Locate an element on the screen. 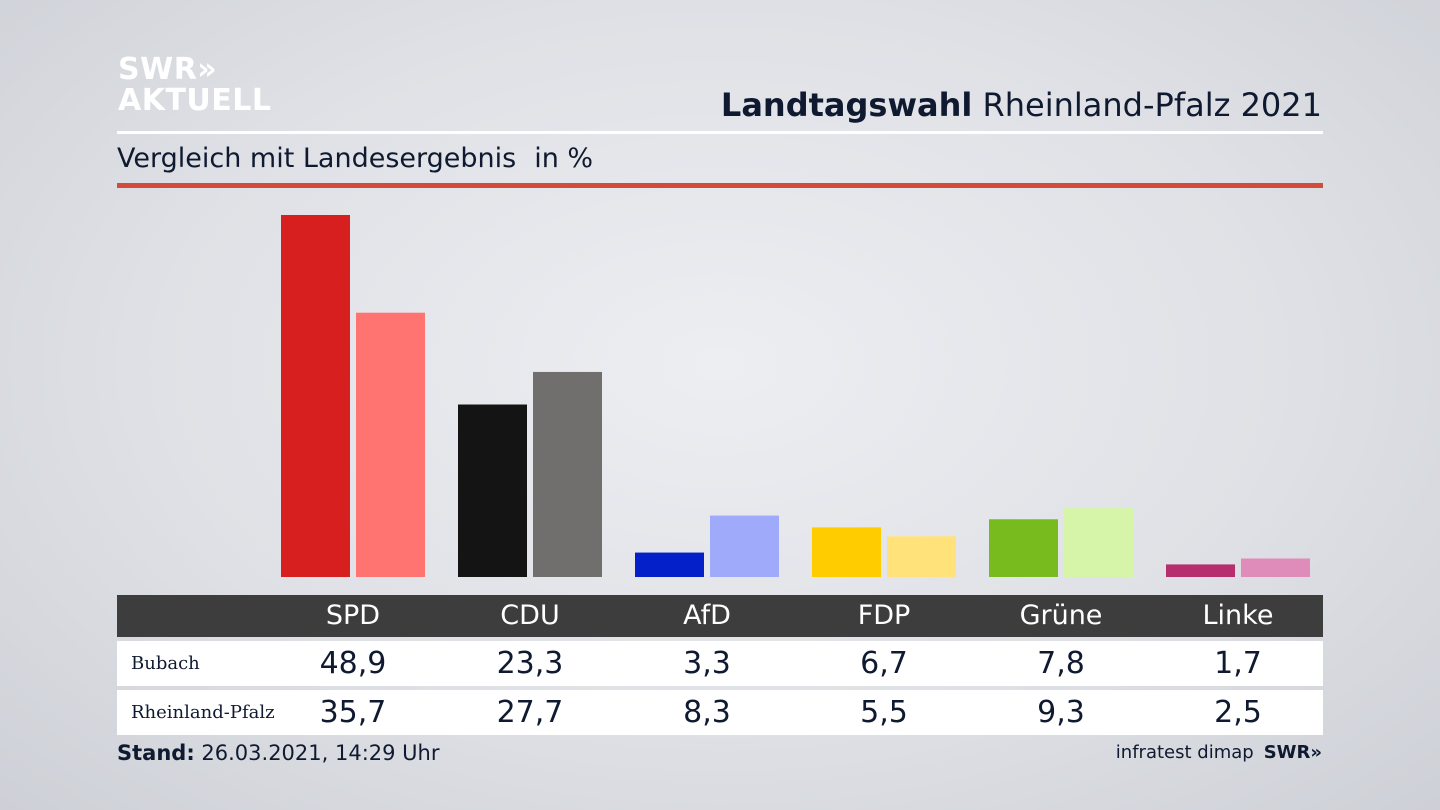 Image resolution: width=1440 pixels, height=810 pixels. bar-spd-rheinland-pfalz is located at coordinates (390, 444).